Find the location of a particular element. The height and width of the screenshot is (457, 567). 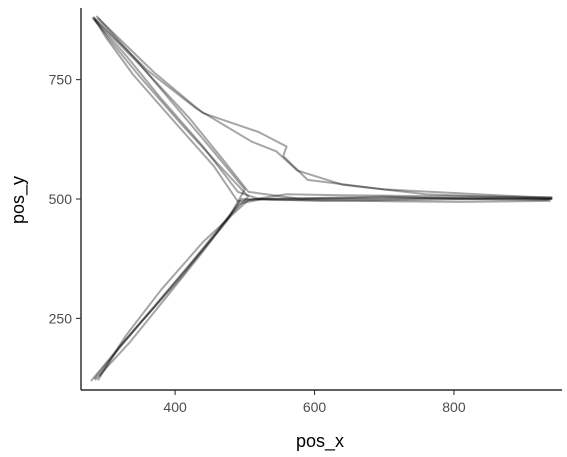

y-axis-ticks: 250 500 750 is located at coordinates (65, 199).